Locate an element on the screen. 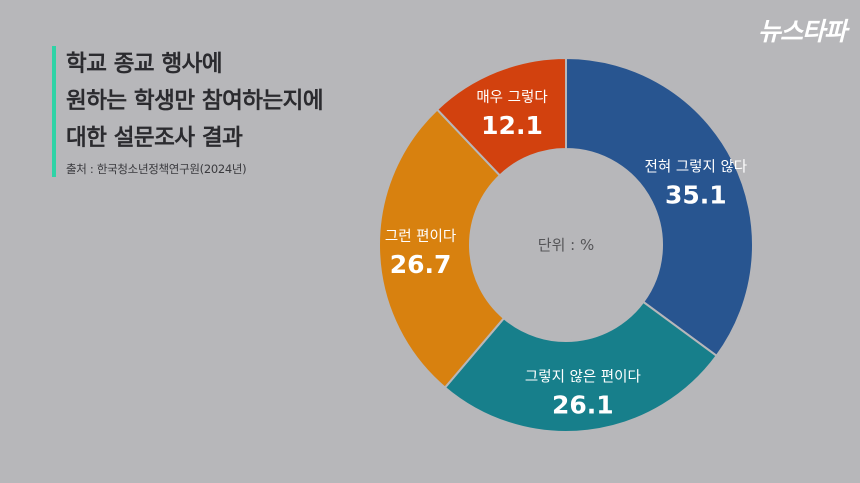 Image resolution: width=860 pixels, height=483 pixels. source-note: 출처 : 한국청소년정책연구원(2024년) is located at coordinates (156, 169).